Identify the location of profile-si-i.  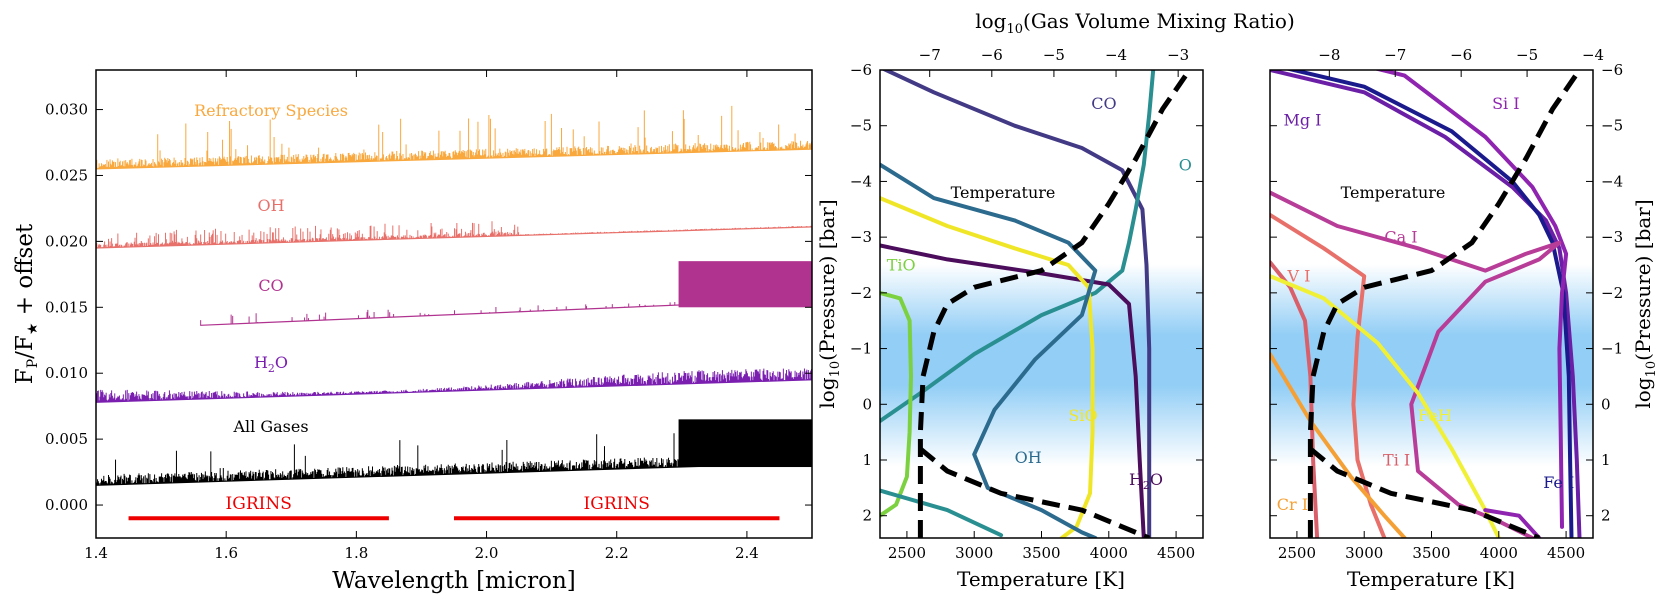
(1471, 299).